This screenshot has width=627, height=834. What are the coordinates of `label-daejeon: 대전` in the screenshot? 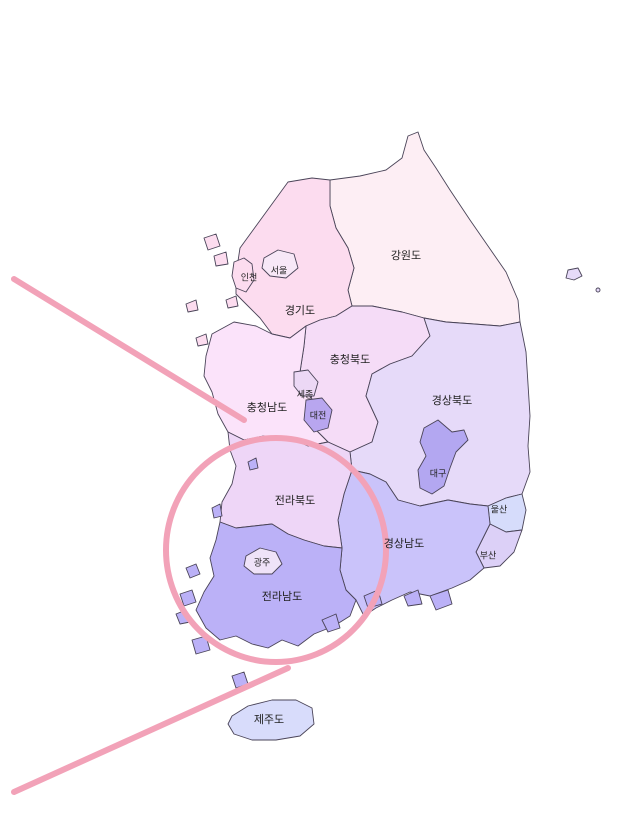 It's located at (318, 416).